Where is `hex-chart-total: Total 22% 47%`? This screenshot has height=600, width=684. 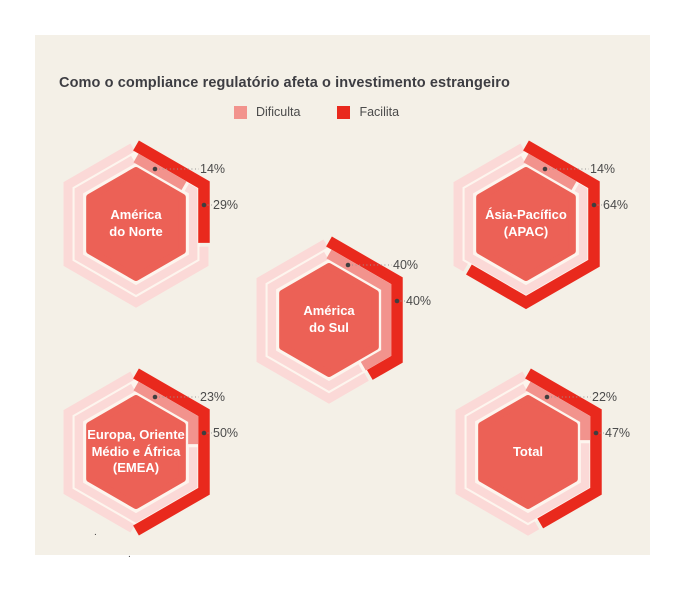 hex-chart-total: Total 22% 47% is located at coordinates (555, 452).